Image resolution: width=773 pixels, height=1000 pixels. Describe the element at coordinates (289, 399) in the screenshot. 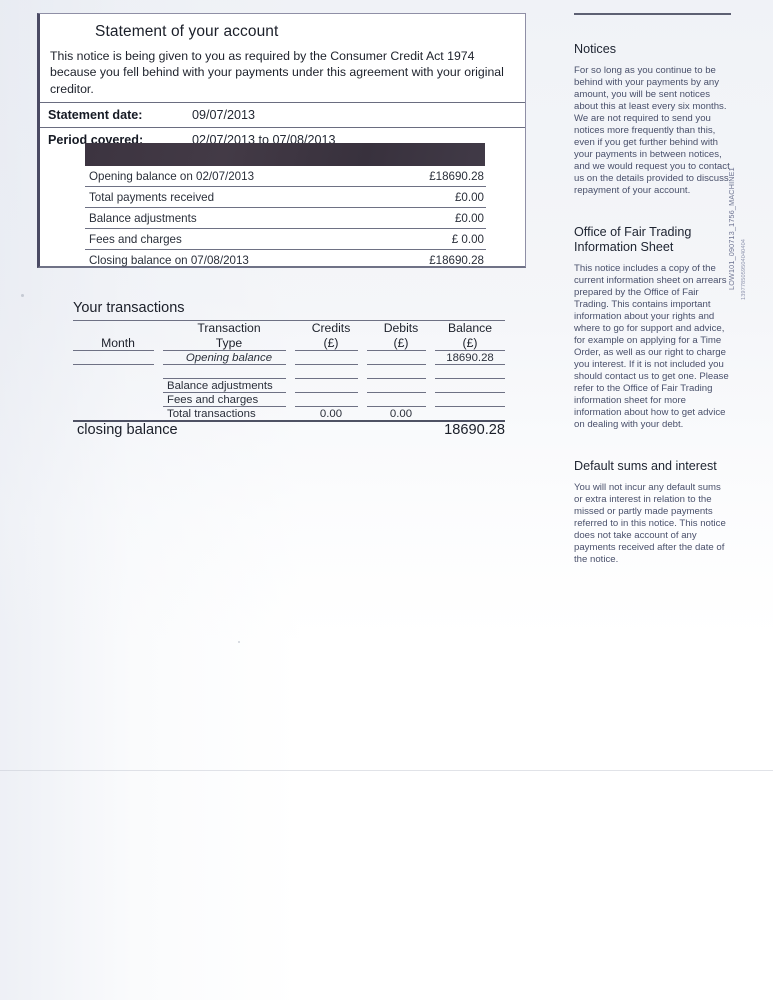

I see `table-row: Fees and charges` at that location.